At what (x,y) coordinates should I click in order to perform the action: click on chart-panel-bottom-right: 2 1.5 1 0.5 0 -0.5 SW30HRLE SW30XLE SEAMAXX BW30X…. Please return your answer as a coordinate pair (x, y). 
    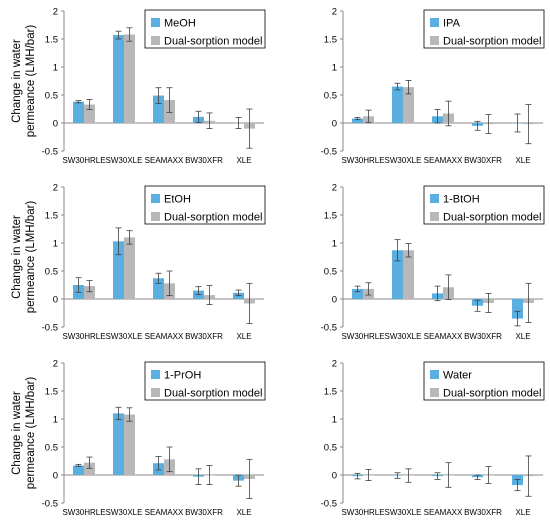
    Looking at the image, I should click on (433, 438).